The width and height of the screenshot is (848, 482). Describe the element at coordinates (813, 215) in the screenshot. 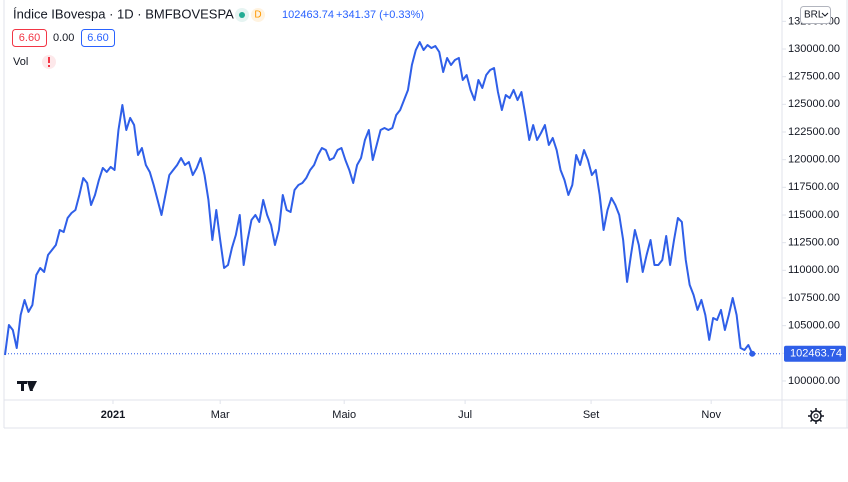

I see `y-tick-label: 115000.00` at that location.